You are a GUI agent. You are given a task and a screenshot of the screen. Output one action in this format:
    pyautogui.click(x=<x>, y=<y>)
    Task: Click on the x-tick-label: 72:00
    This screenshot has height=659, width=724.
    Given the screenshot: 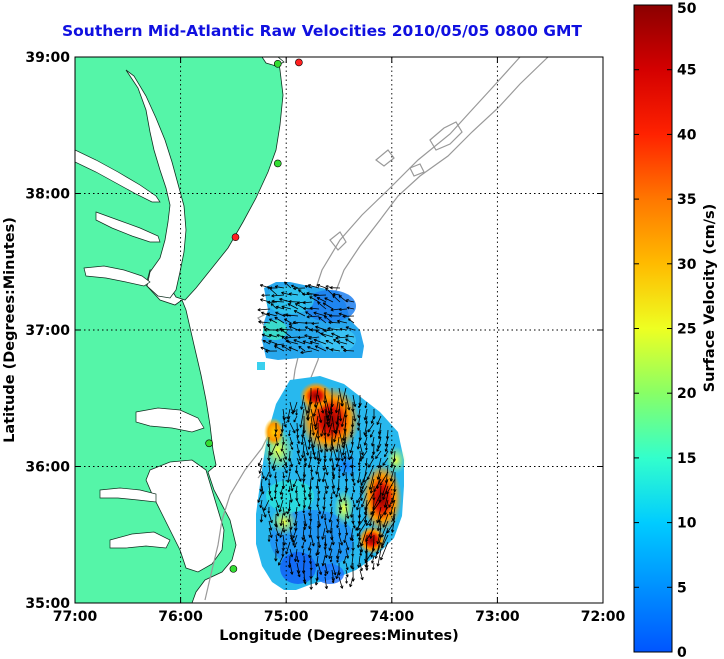 What is the action you would take?
    pyautogui.click(x=603, y=617)
    